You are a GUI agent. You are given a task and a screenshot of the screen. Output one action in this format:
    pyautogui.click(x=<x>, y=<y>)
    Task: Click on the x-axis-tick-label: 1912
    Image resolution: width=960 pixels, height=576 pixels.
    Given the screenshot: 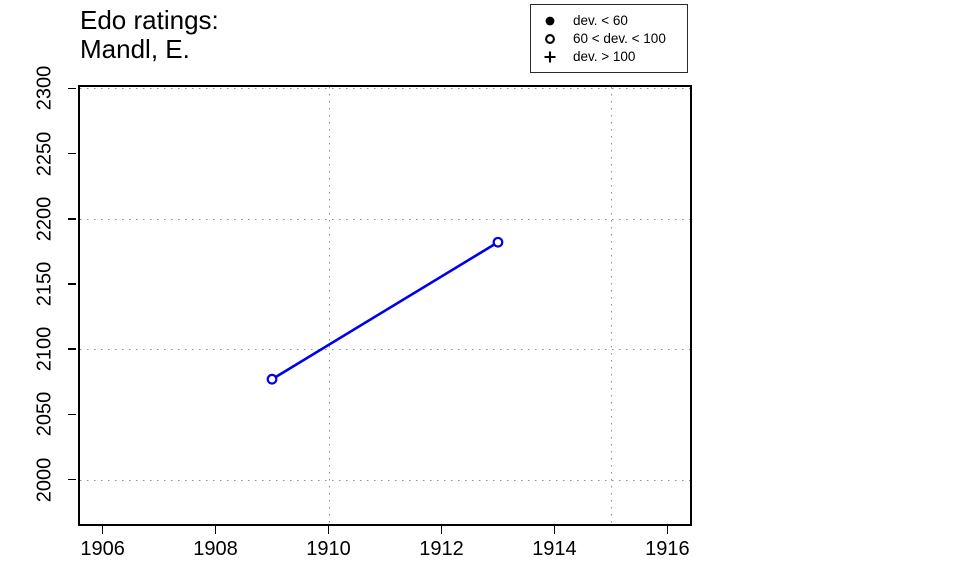 What is the action you would take?
    pyautogui.click(x=441, y=549)
    